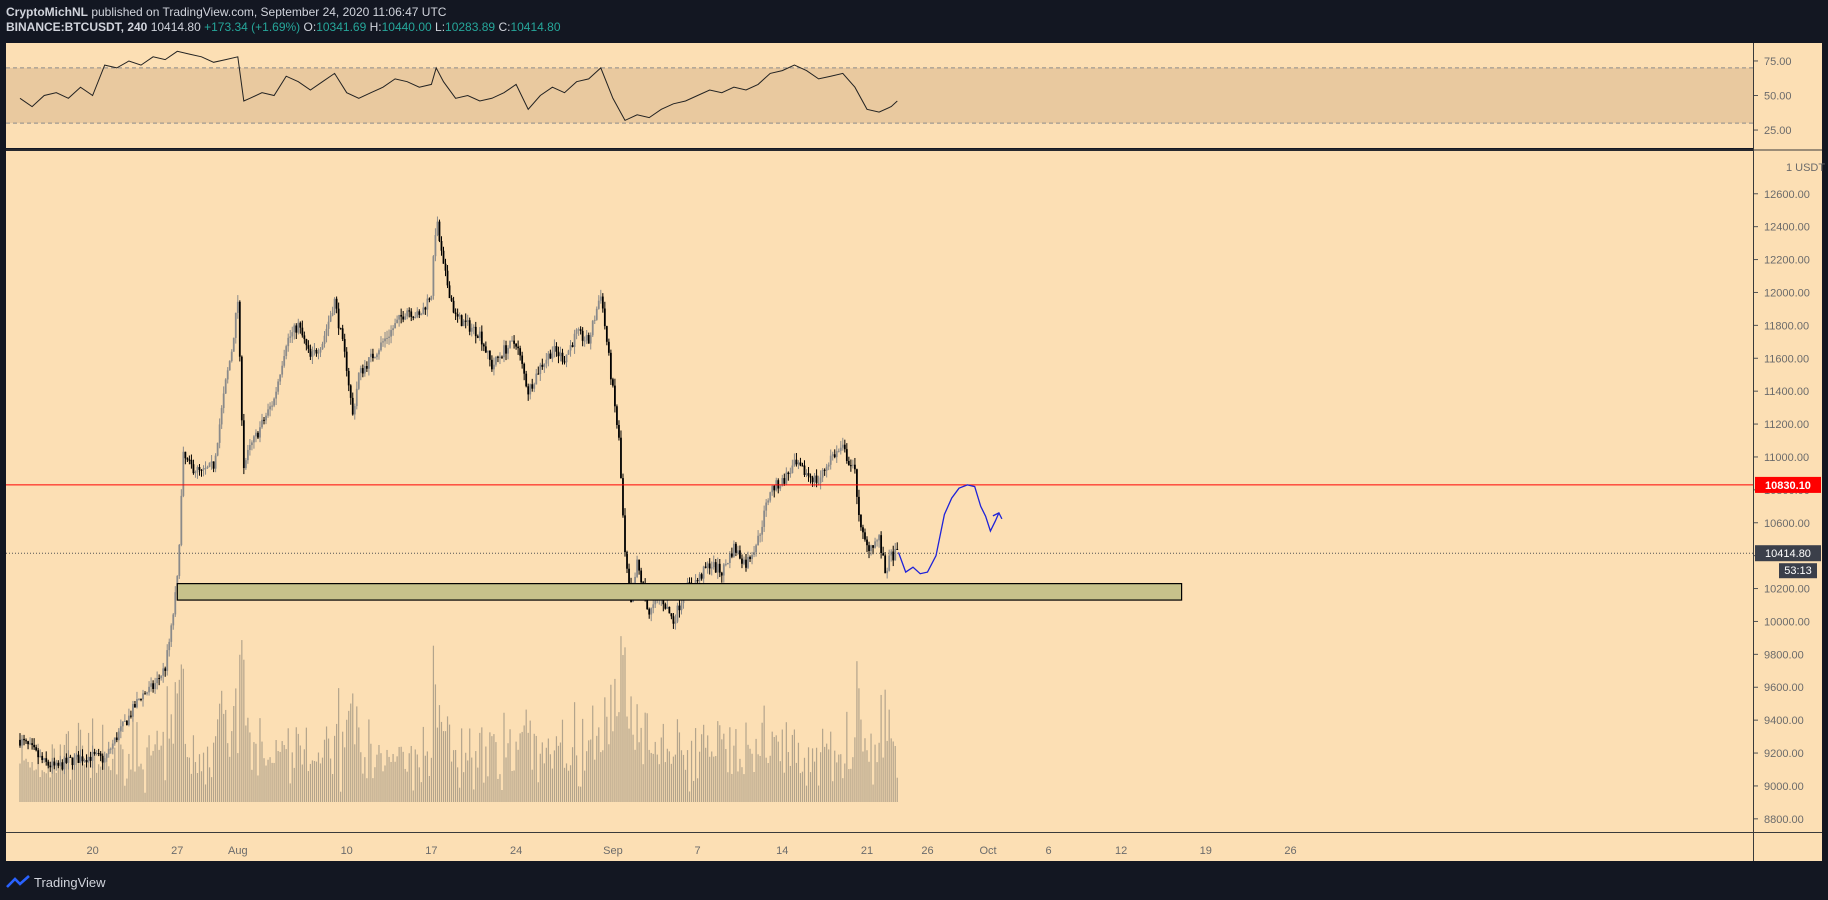  What do you see at coordinates (70, 882) in the screenshot?
I see `footer-brand: TradingView` at bounding box center [70, 882].